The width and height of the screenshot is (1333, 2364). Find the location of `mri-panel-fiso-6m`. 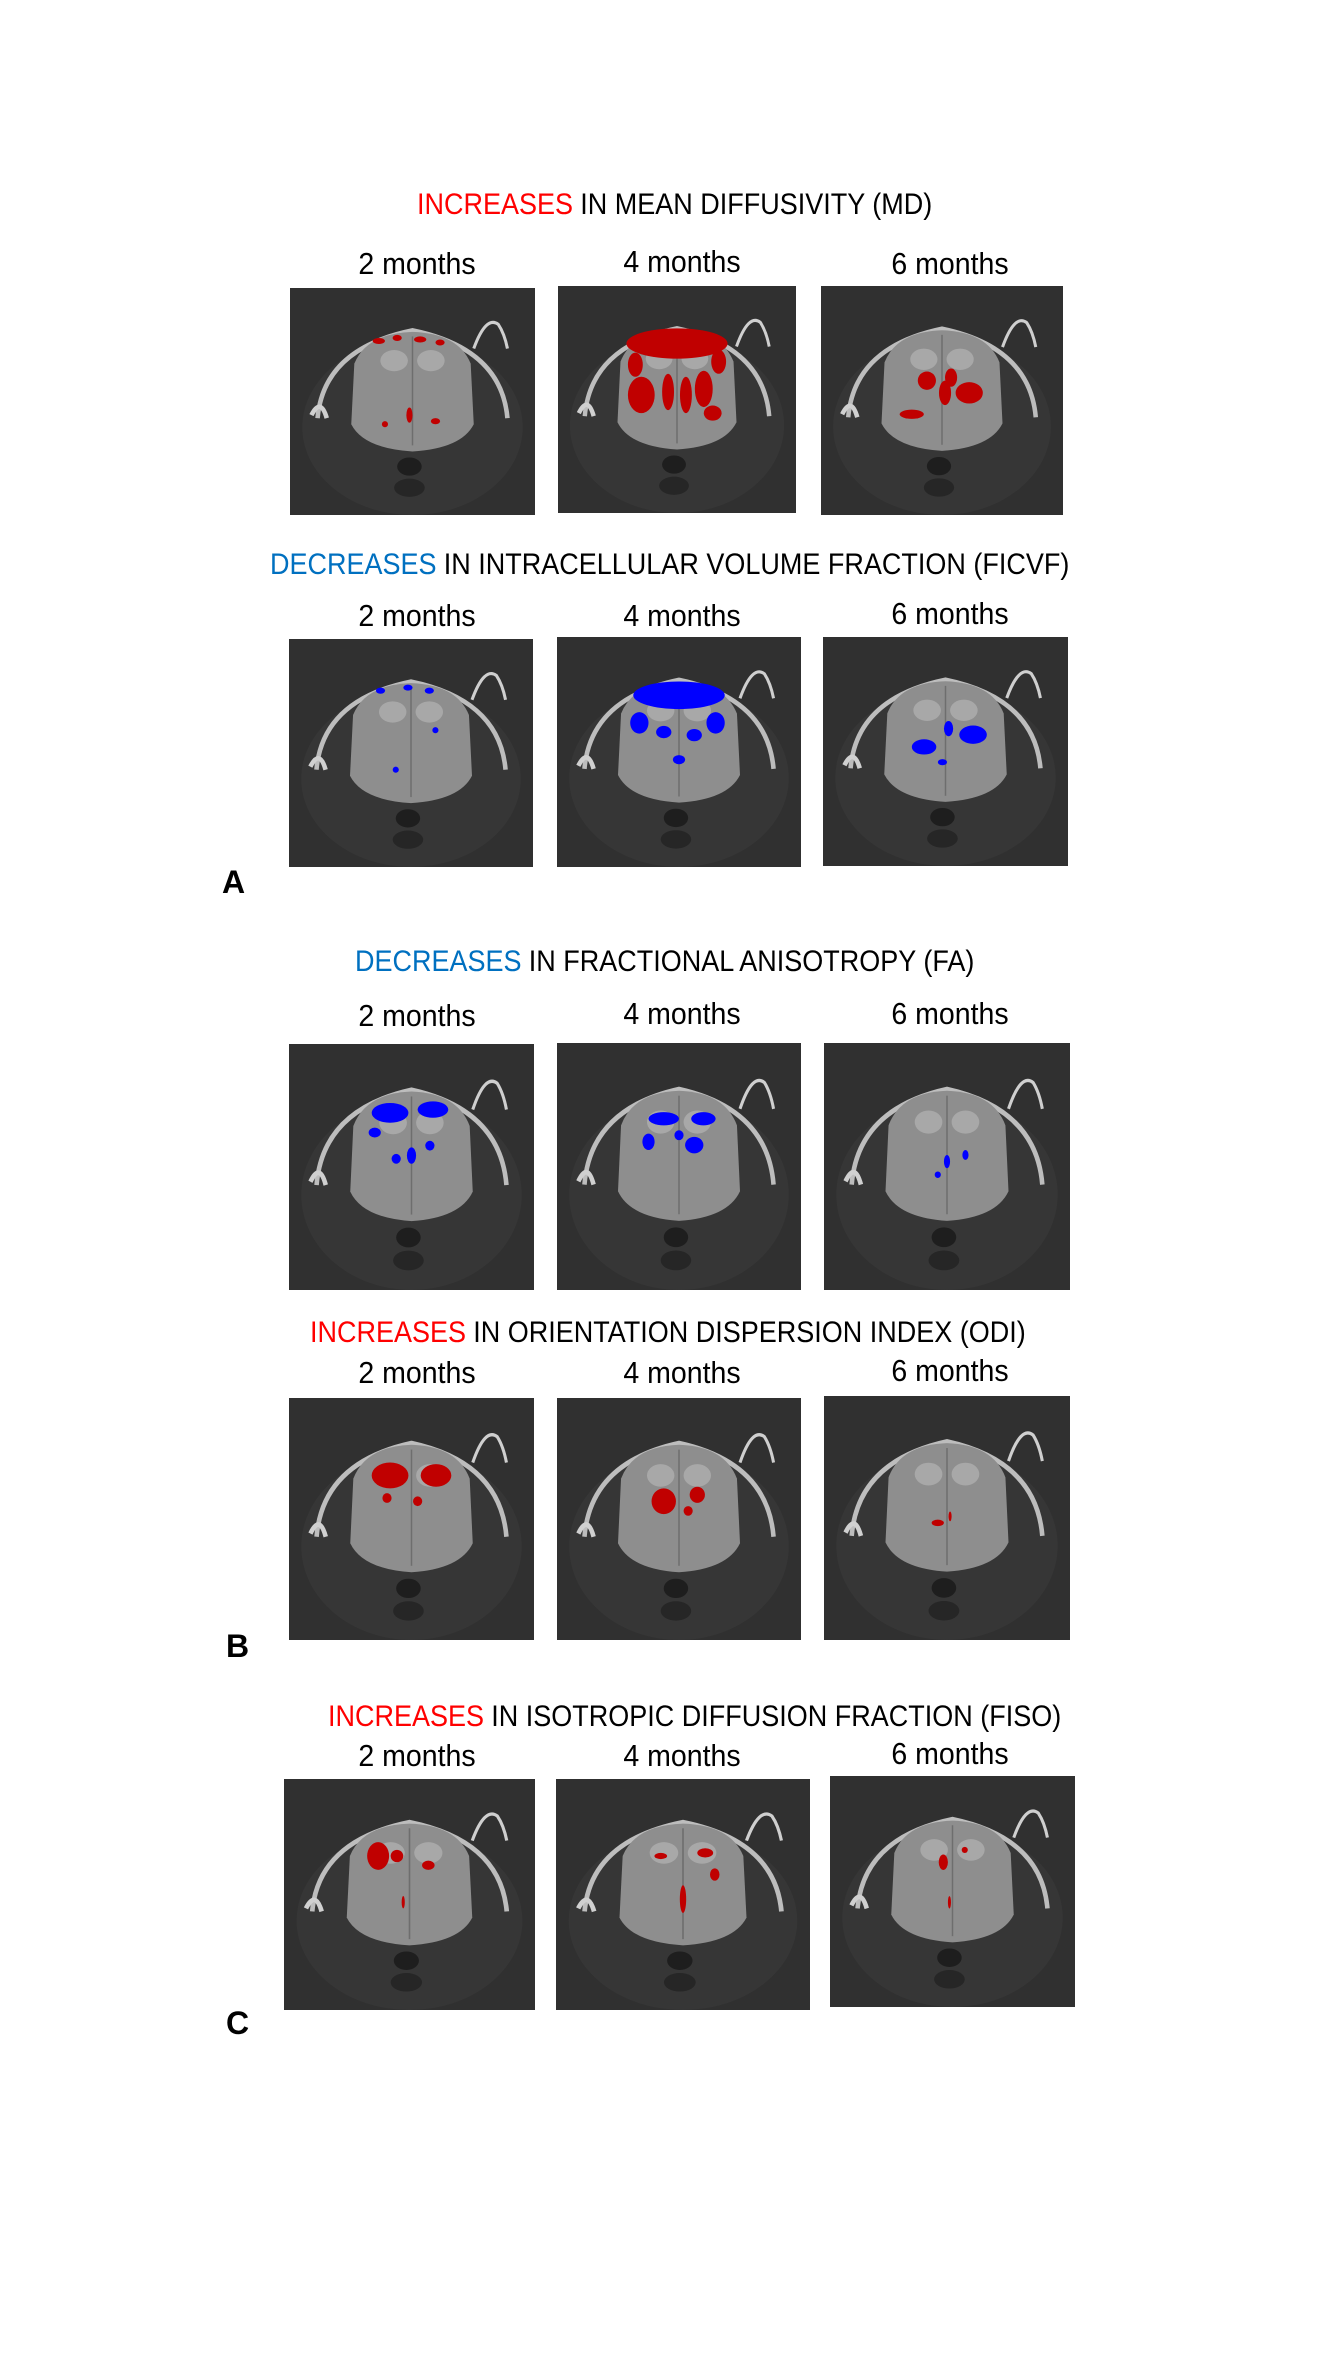

mri-panel-fiso-6m is located at coordinates (952, 1891).